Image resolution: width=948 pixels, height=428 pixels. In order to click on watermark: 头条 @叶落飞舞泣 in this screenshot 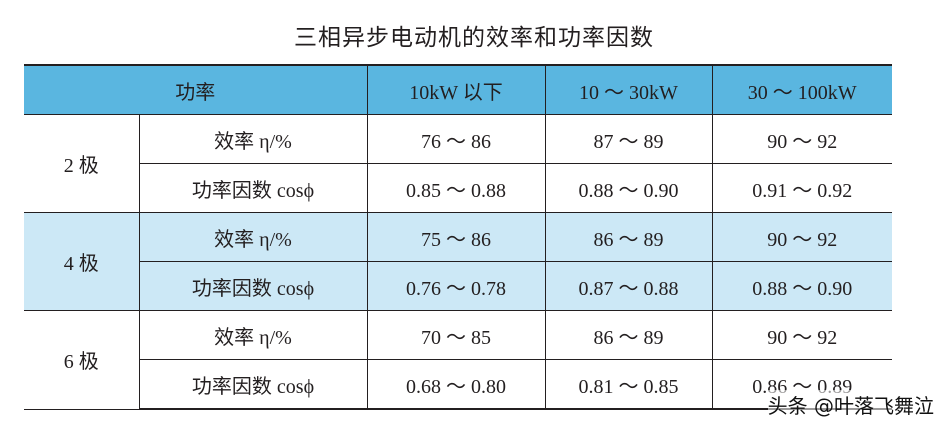, I will do `click(850, 404)`.